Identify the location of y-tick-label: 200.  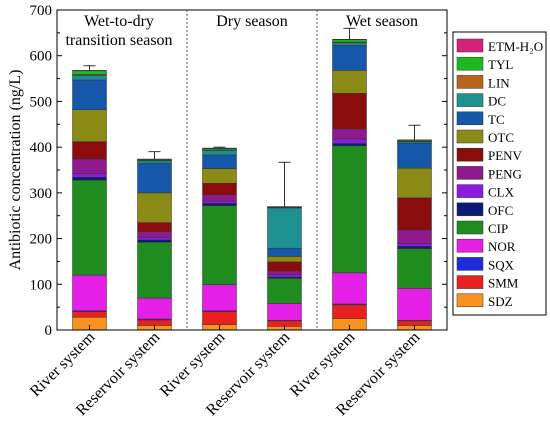
(41, 240).